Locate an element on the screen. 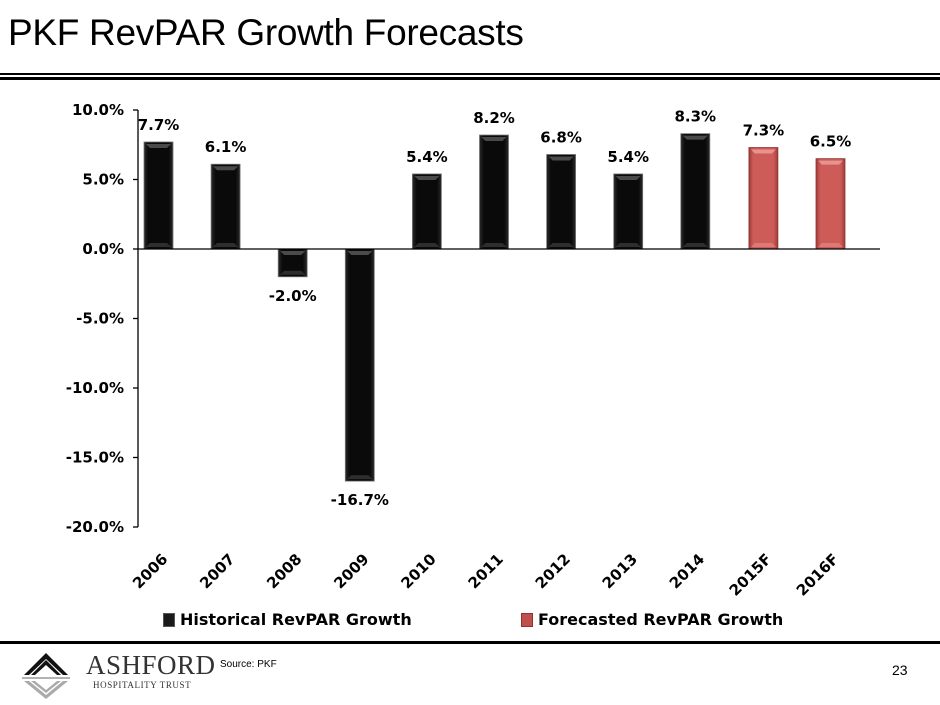 The height and width of the screenshot is (705, 940). y-axis: 10.0% 5.0% 0.0% -5.0% -10.0% -15.0% -20.0% is located at coordinates (102, 318).